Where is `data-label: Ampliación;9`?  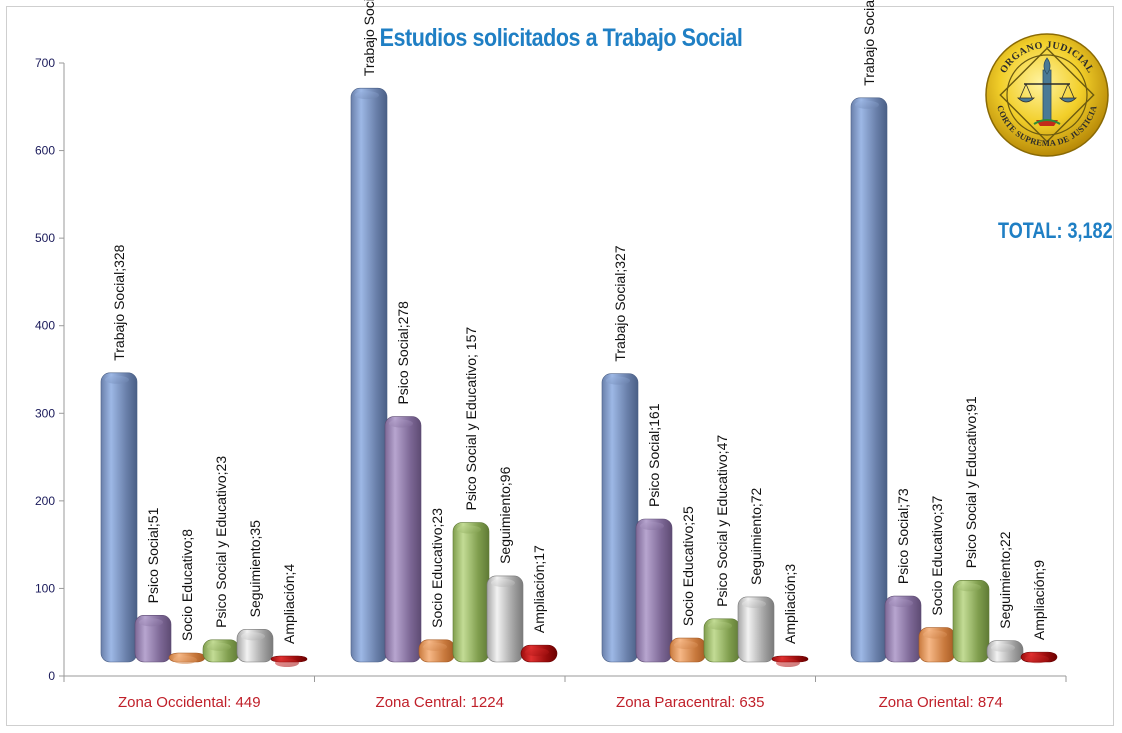 data-label: Ampliación;9 is located at coordinates (1039, 600).